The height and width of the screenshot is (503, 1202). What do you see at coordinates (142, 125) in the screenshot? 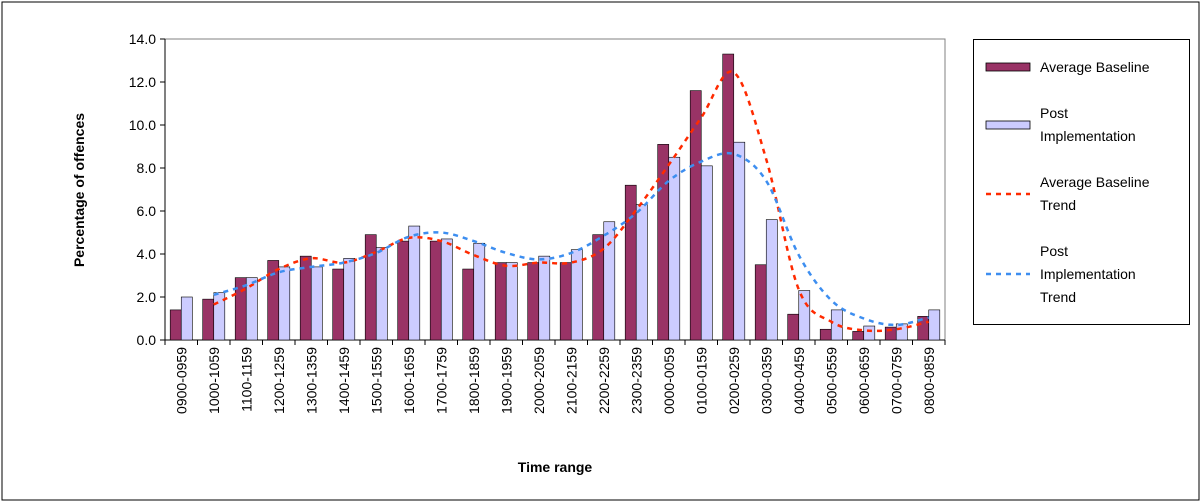
I see `y-tick-label: 10.0` at bounding box center [142, 125].